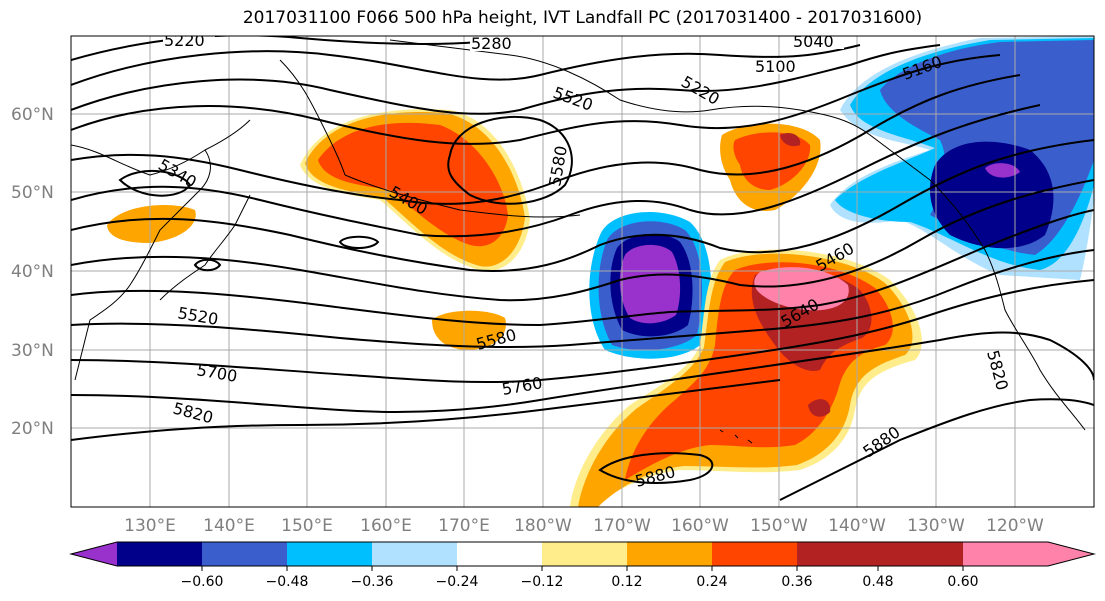 Image resolution: width=1105 pixels, height=601 pixels. I want to click on contour-label: 5040, so click(813, 41).